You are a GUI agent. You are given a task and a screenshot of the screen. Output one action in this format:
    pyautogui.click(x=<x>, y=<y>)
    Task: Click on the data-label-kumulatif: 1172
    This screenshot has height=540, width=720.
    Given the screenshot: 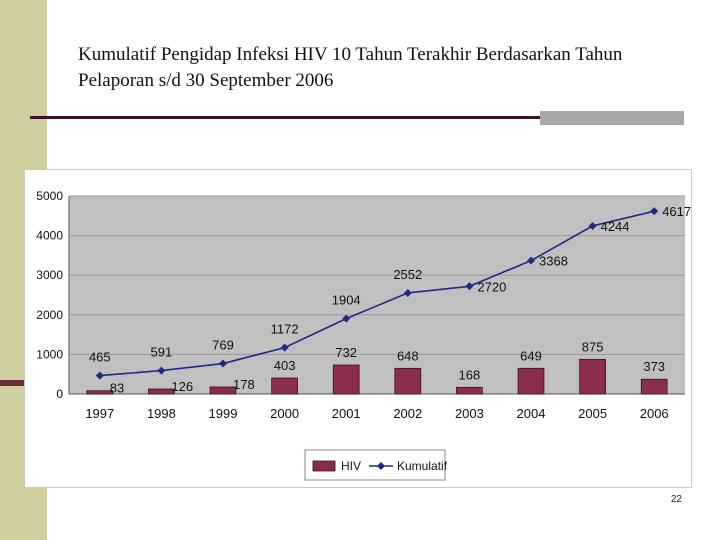 What is the action you would take?
    pyautogui.click(x=285, y=329)
    